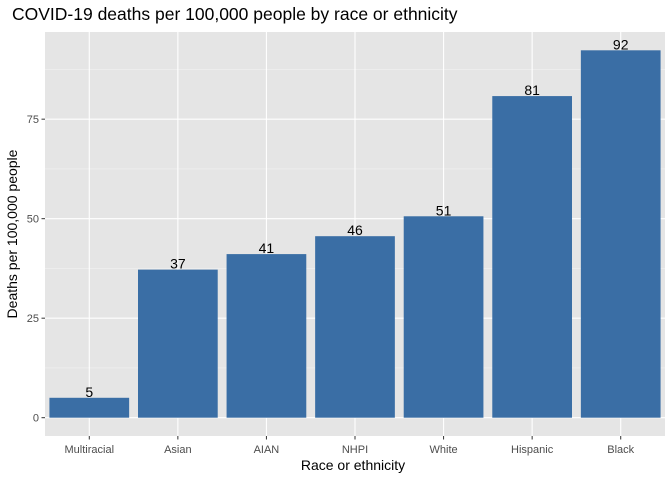  I want to click on y-tick-label: 75, so click(33, 120).